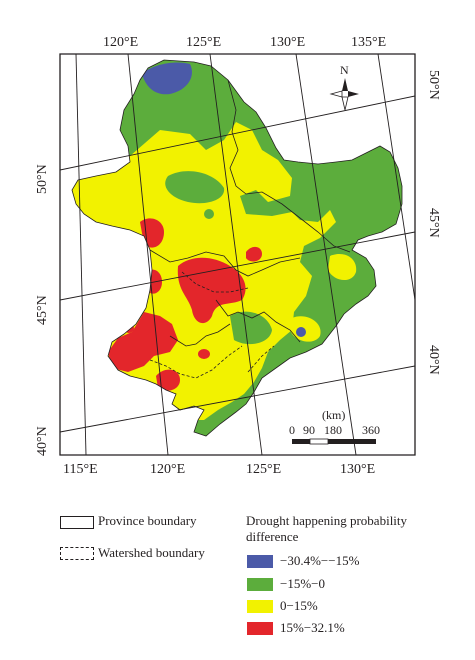 The height and width of the screenshot is (660, 475). Describe the element at coordinates (77, 522) in the screenshot. I see `province-boundary-swatch` at that location.